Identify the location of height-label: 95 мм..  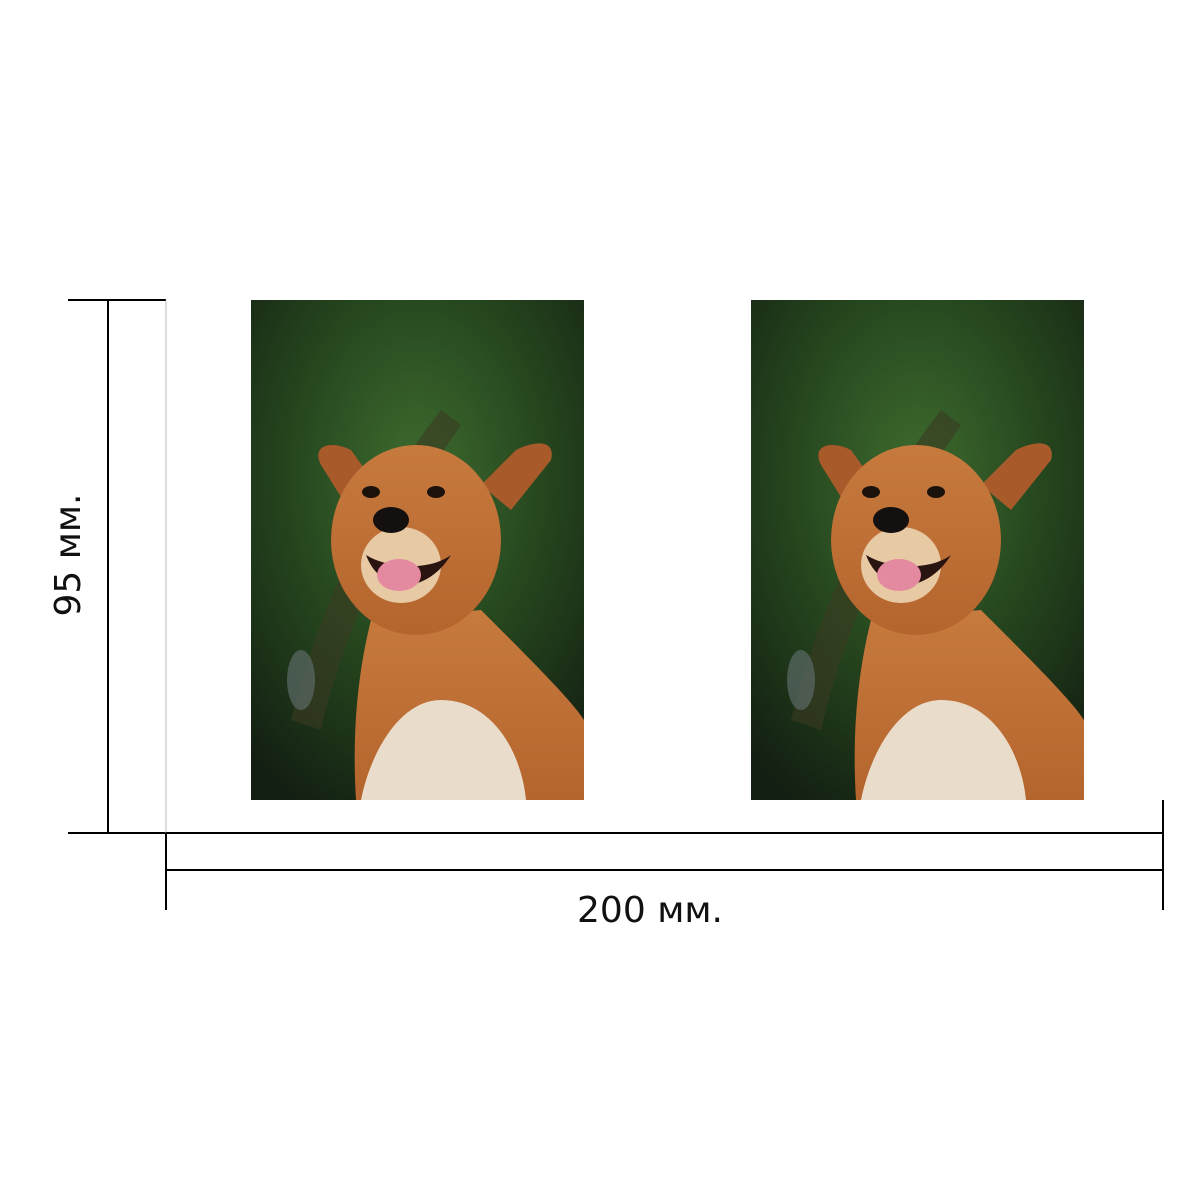
(68, 554).